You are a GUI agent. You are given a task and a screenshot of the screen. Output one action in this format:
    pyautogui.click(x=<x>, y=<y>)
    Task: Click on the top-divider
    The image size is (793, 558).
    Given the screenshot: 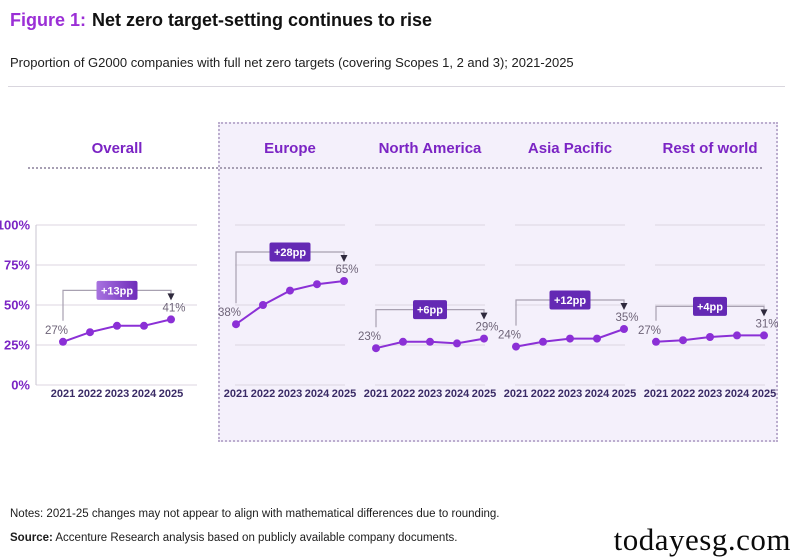 What is the action you would take?
    pyautogui.click(x=396, y=86)
    